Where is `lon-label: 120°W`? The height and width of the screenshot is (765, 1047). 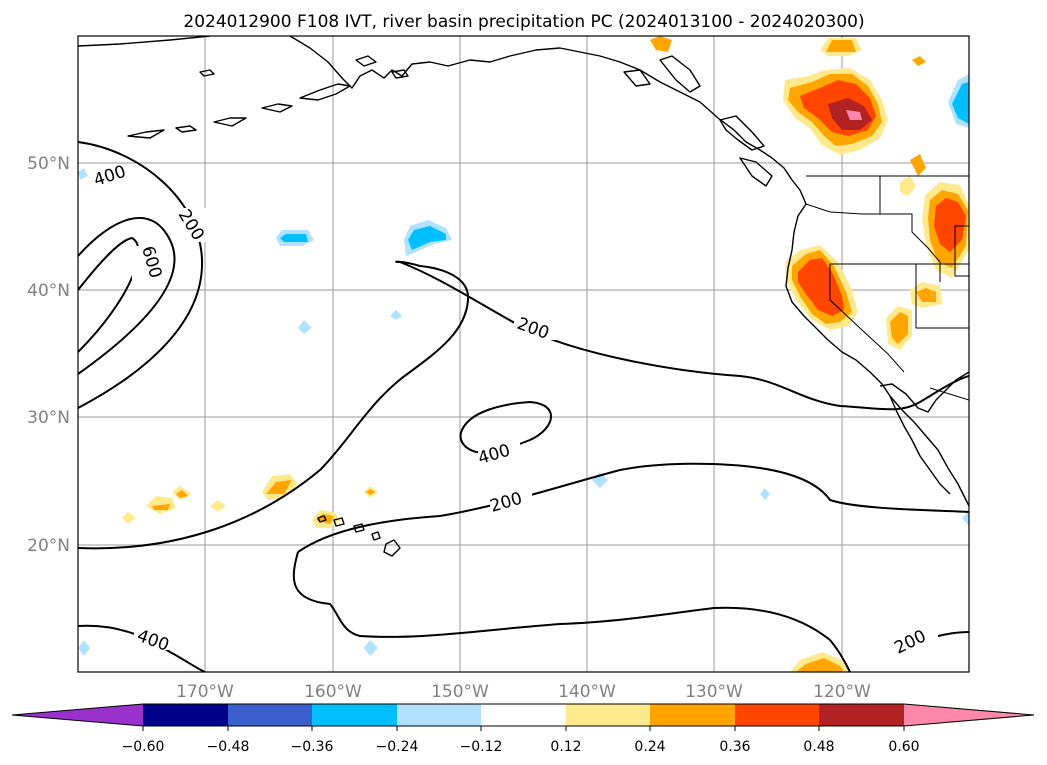 lon-label: 120°W is located at coordinates (842, 692).